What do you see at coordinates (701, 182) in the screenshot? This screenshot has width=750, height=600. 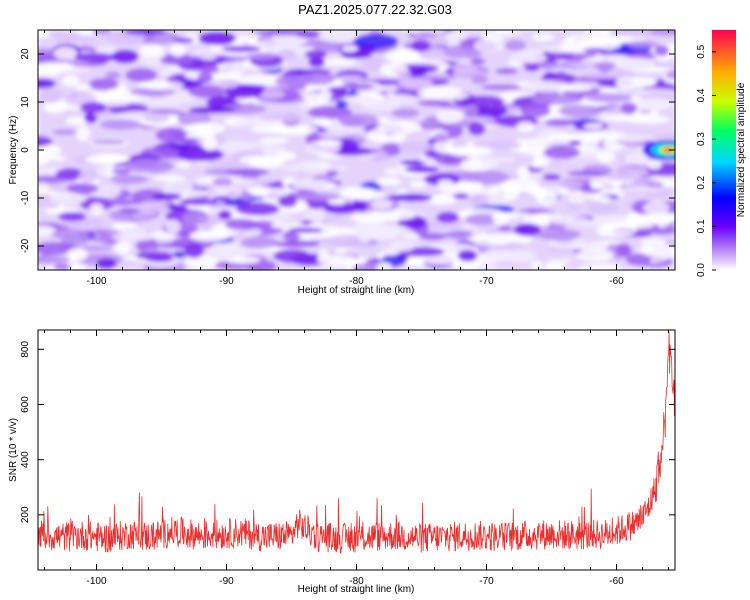 I see `colorbar-tick-label: 0.2` at bounding box center [701, 182].